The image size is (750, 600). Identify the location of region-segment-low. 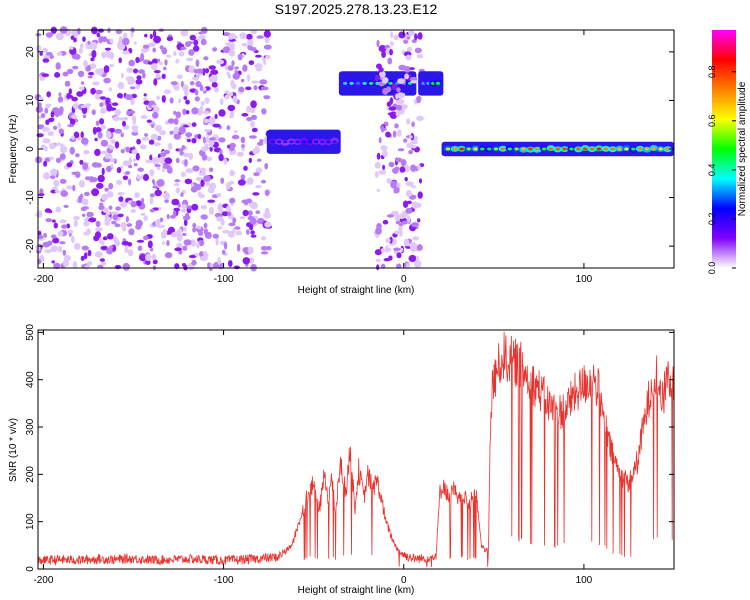
(303, 141).